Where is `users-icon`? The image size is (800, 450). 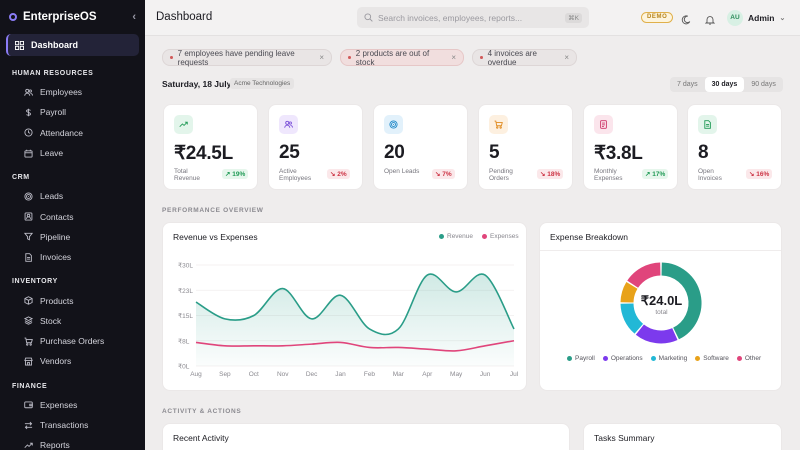
users-icon is located at coordinates (288, 124).